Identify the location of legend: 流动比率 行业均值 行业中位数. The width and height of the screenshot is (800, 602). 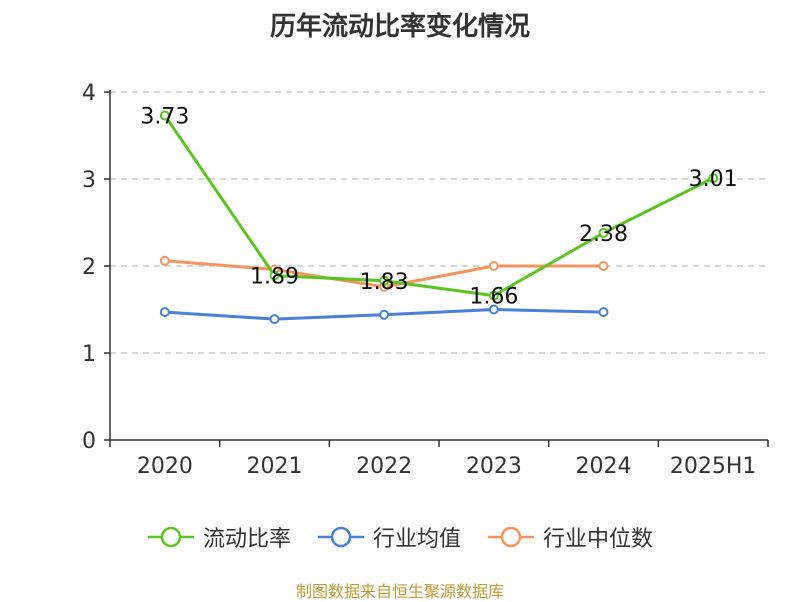
(400, 537).